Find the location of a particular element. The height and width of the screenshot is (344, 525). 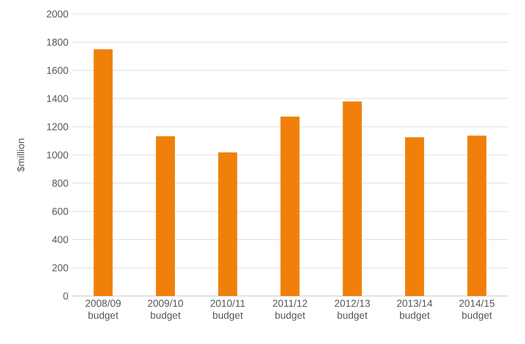

y-tick-label: 1600 is located at coordinates (57, 70).